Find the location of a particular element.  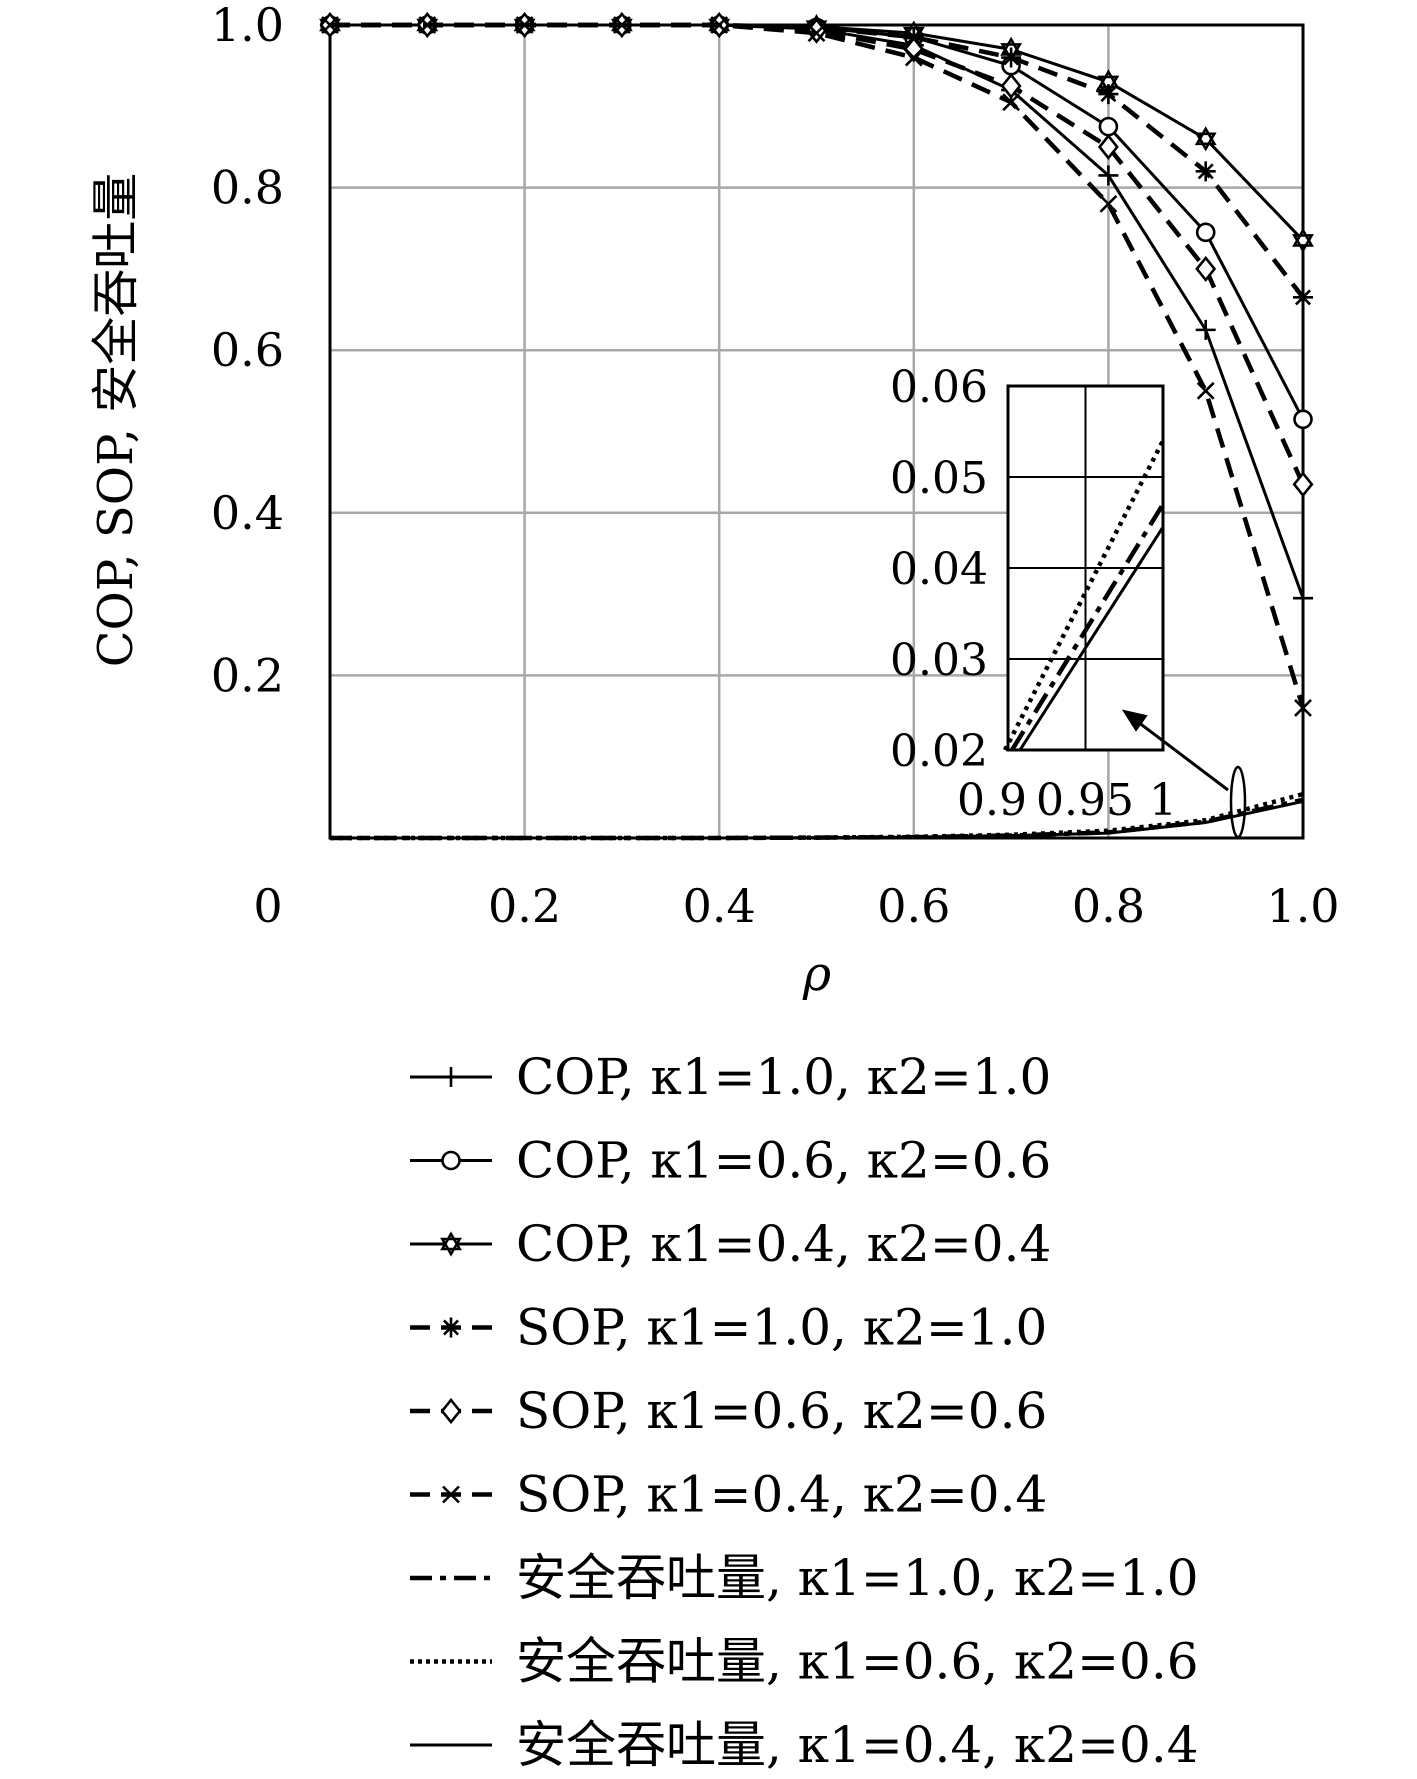

inset-x-tick-label: 1 is located at coordinates (1163, 800).